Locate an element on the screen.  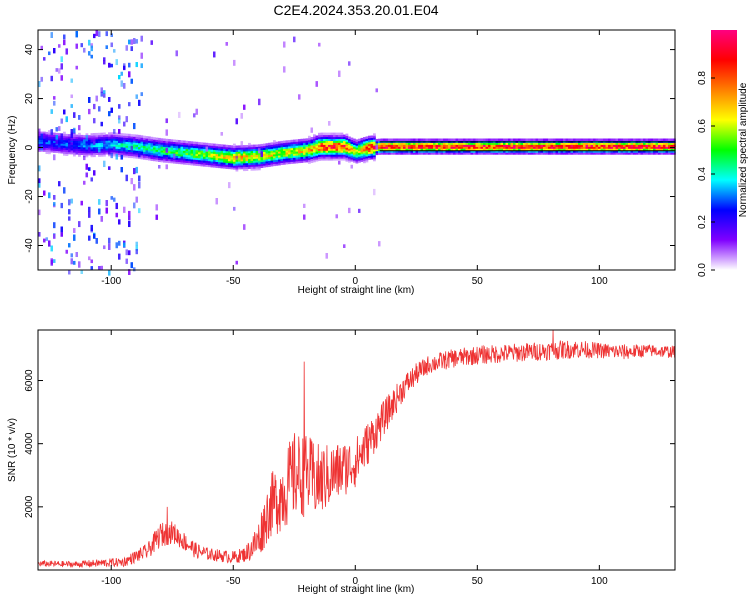
colorbar-tick-label: 0.0 is located at coordinates (702, 270).